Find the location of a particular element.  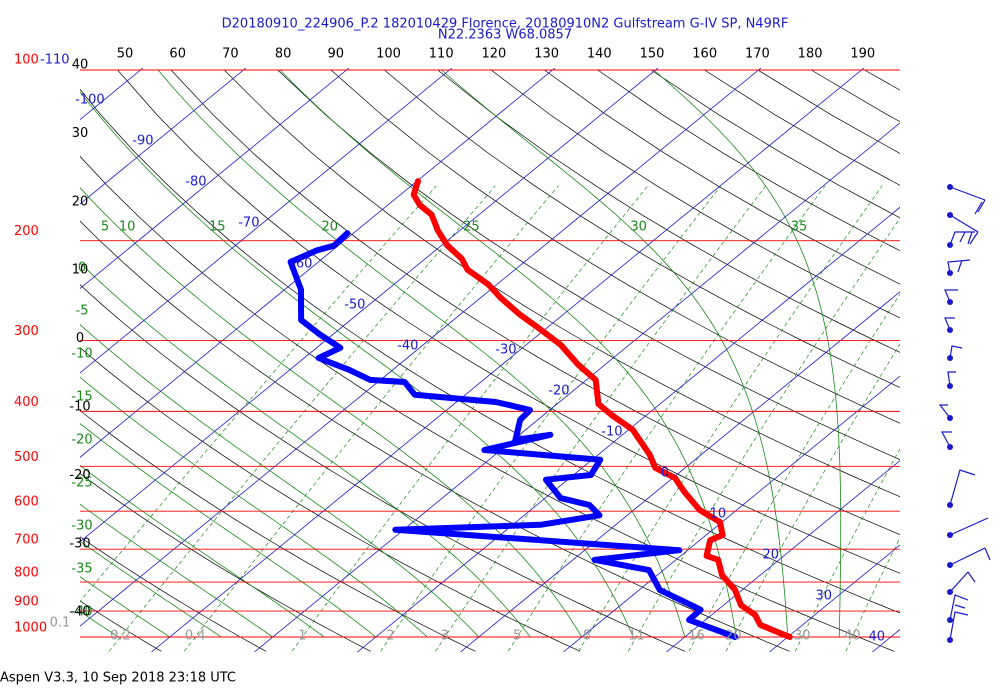

isotherm-label: -20 is located at coordinates (558, 391).